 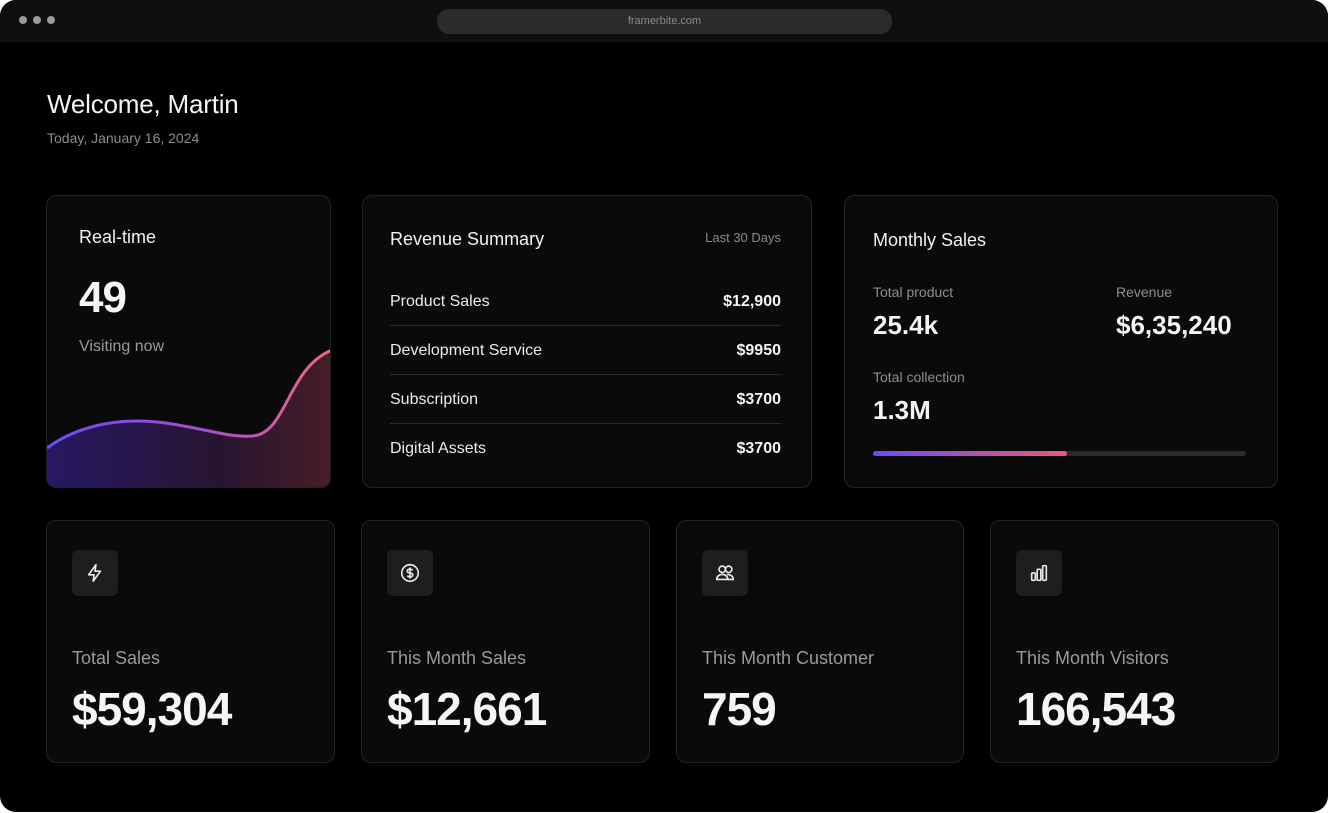 What do you see at coordinates (438, 448) in the screenshot?
I see `revenue-row-label: Digital Assets` at bounding box center [438, 448].